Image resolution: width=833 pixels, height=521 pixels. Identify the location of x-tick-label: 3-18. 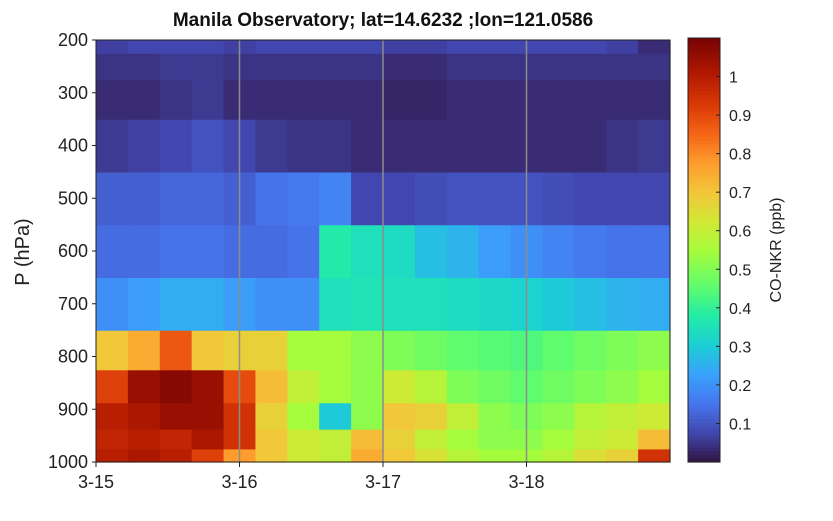
(526, 482).